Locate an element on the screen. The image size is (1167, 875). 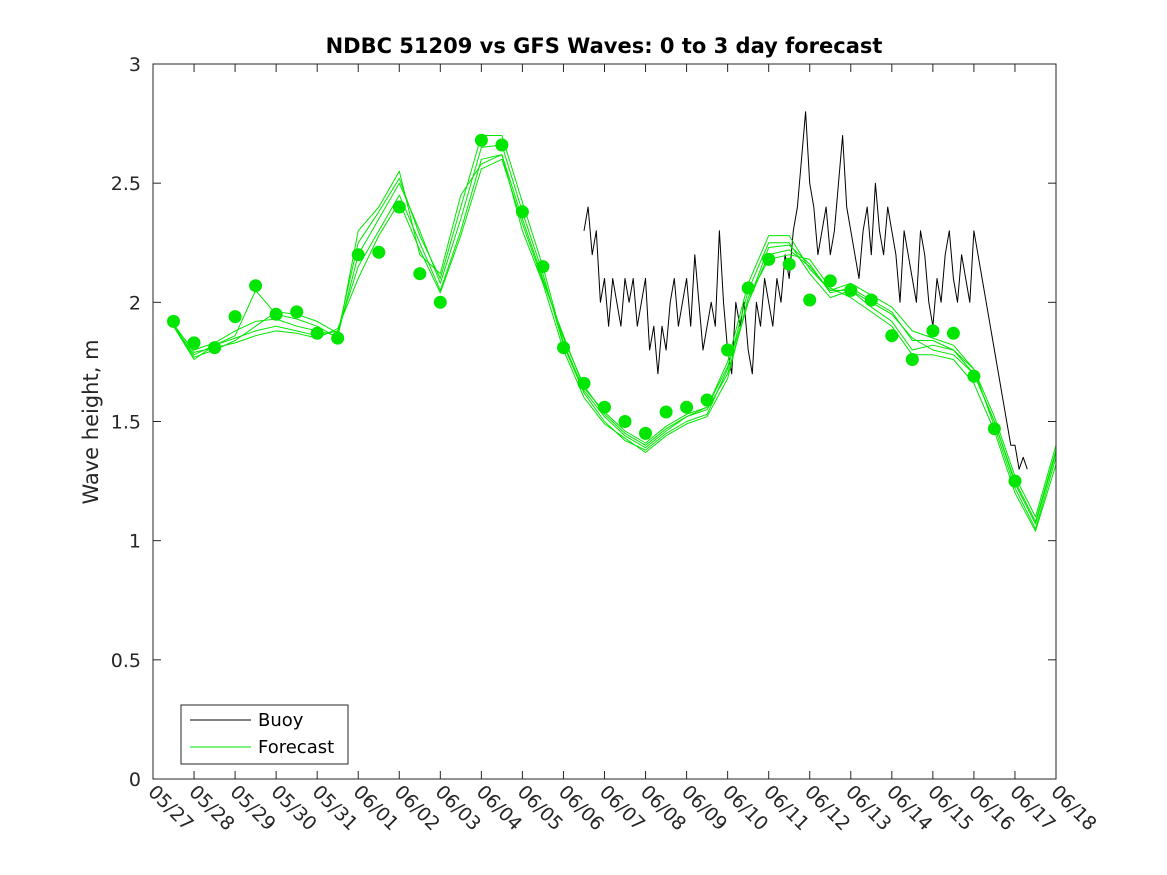
y-tick-label: 1 is located at coordinates (135, 542).